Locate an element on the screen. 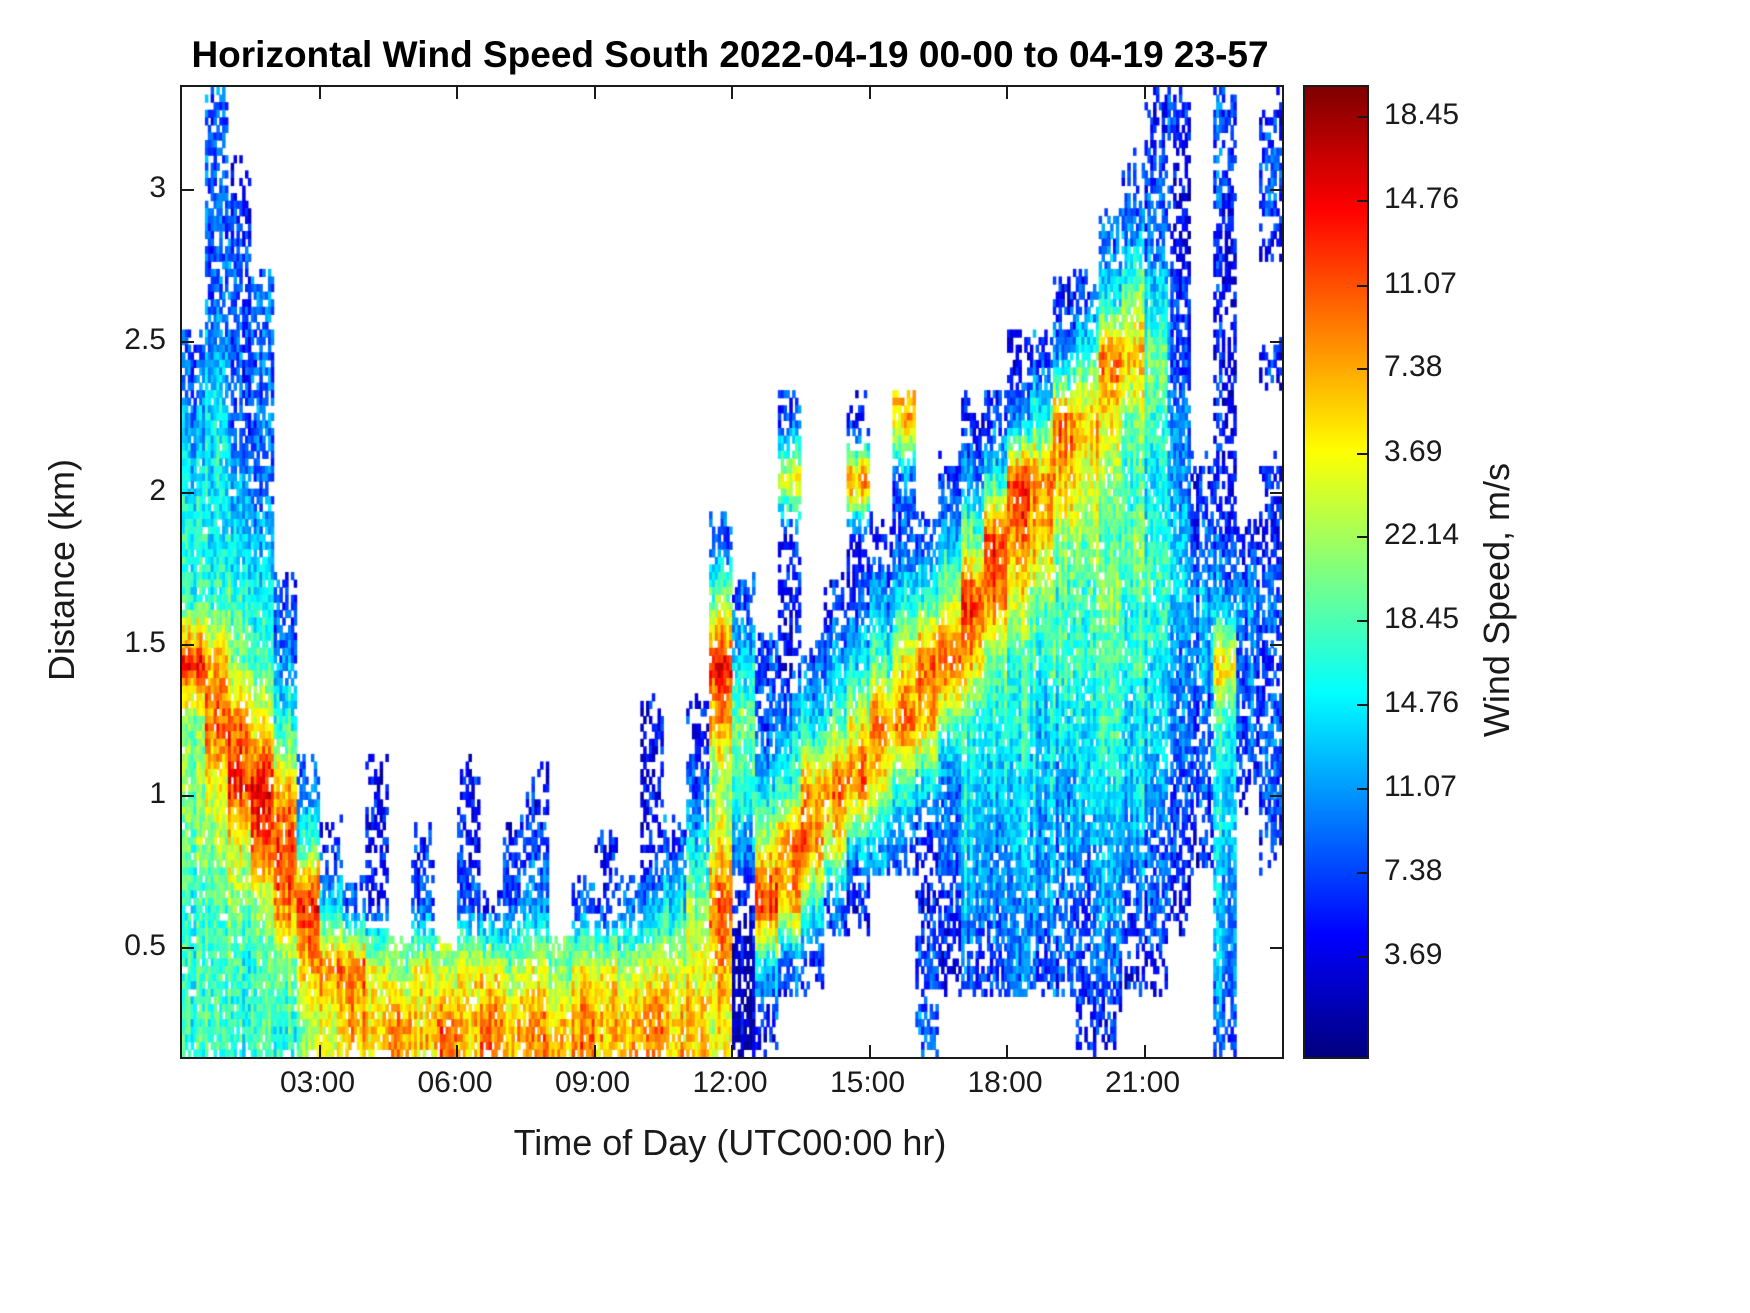 This screenshot has height=1313, width=1750. colorbar-gradient-canvas is located at coordinates (1336, 572).